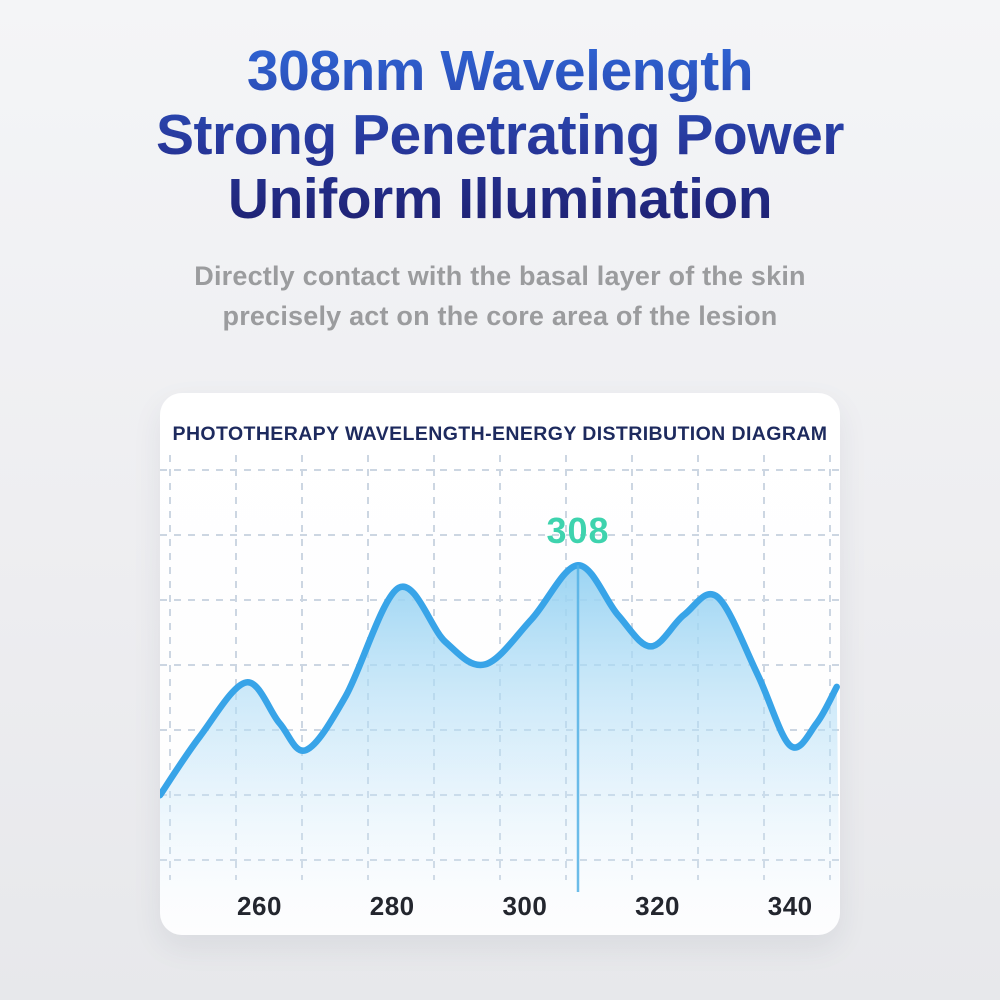 This screenshot has width=1000, height=1000. Describe the element at coordinates (790, 906) in the screenshot. I see `x-tick-label: 340` at that location.